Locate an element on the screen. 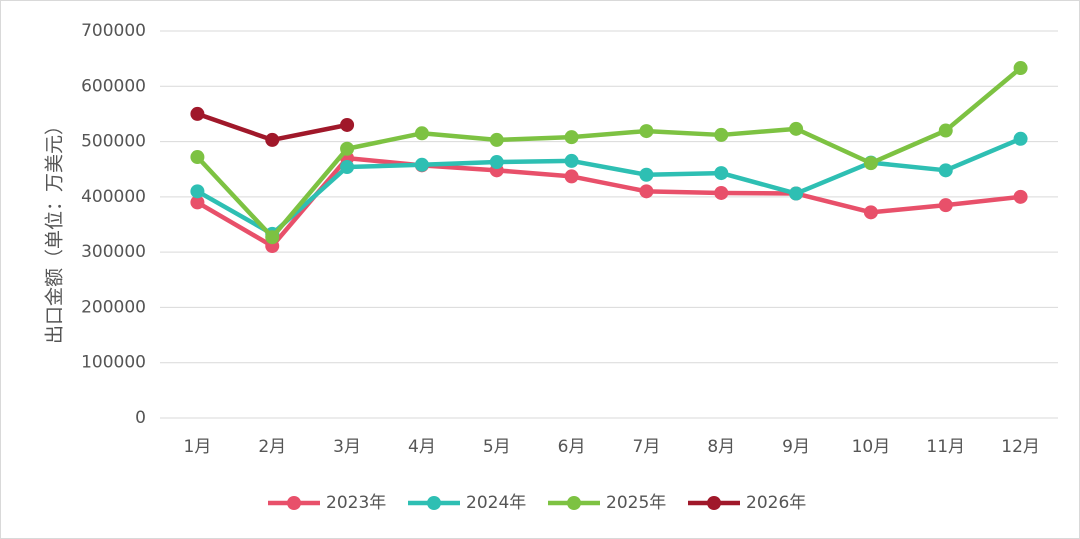  x-tick-label: 5月 is located at coordinates (497, 447).